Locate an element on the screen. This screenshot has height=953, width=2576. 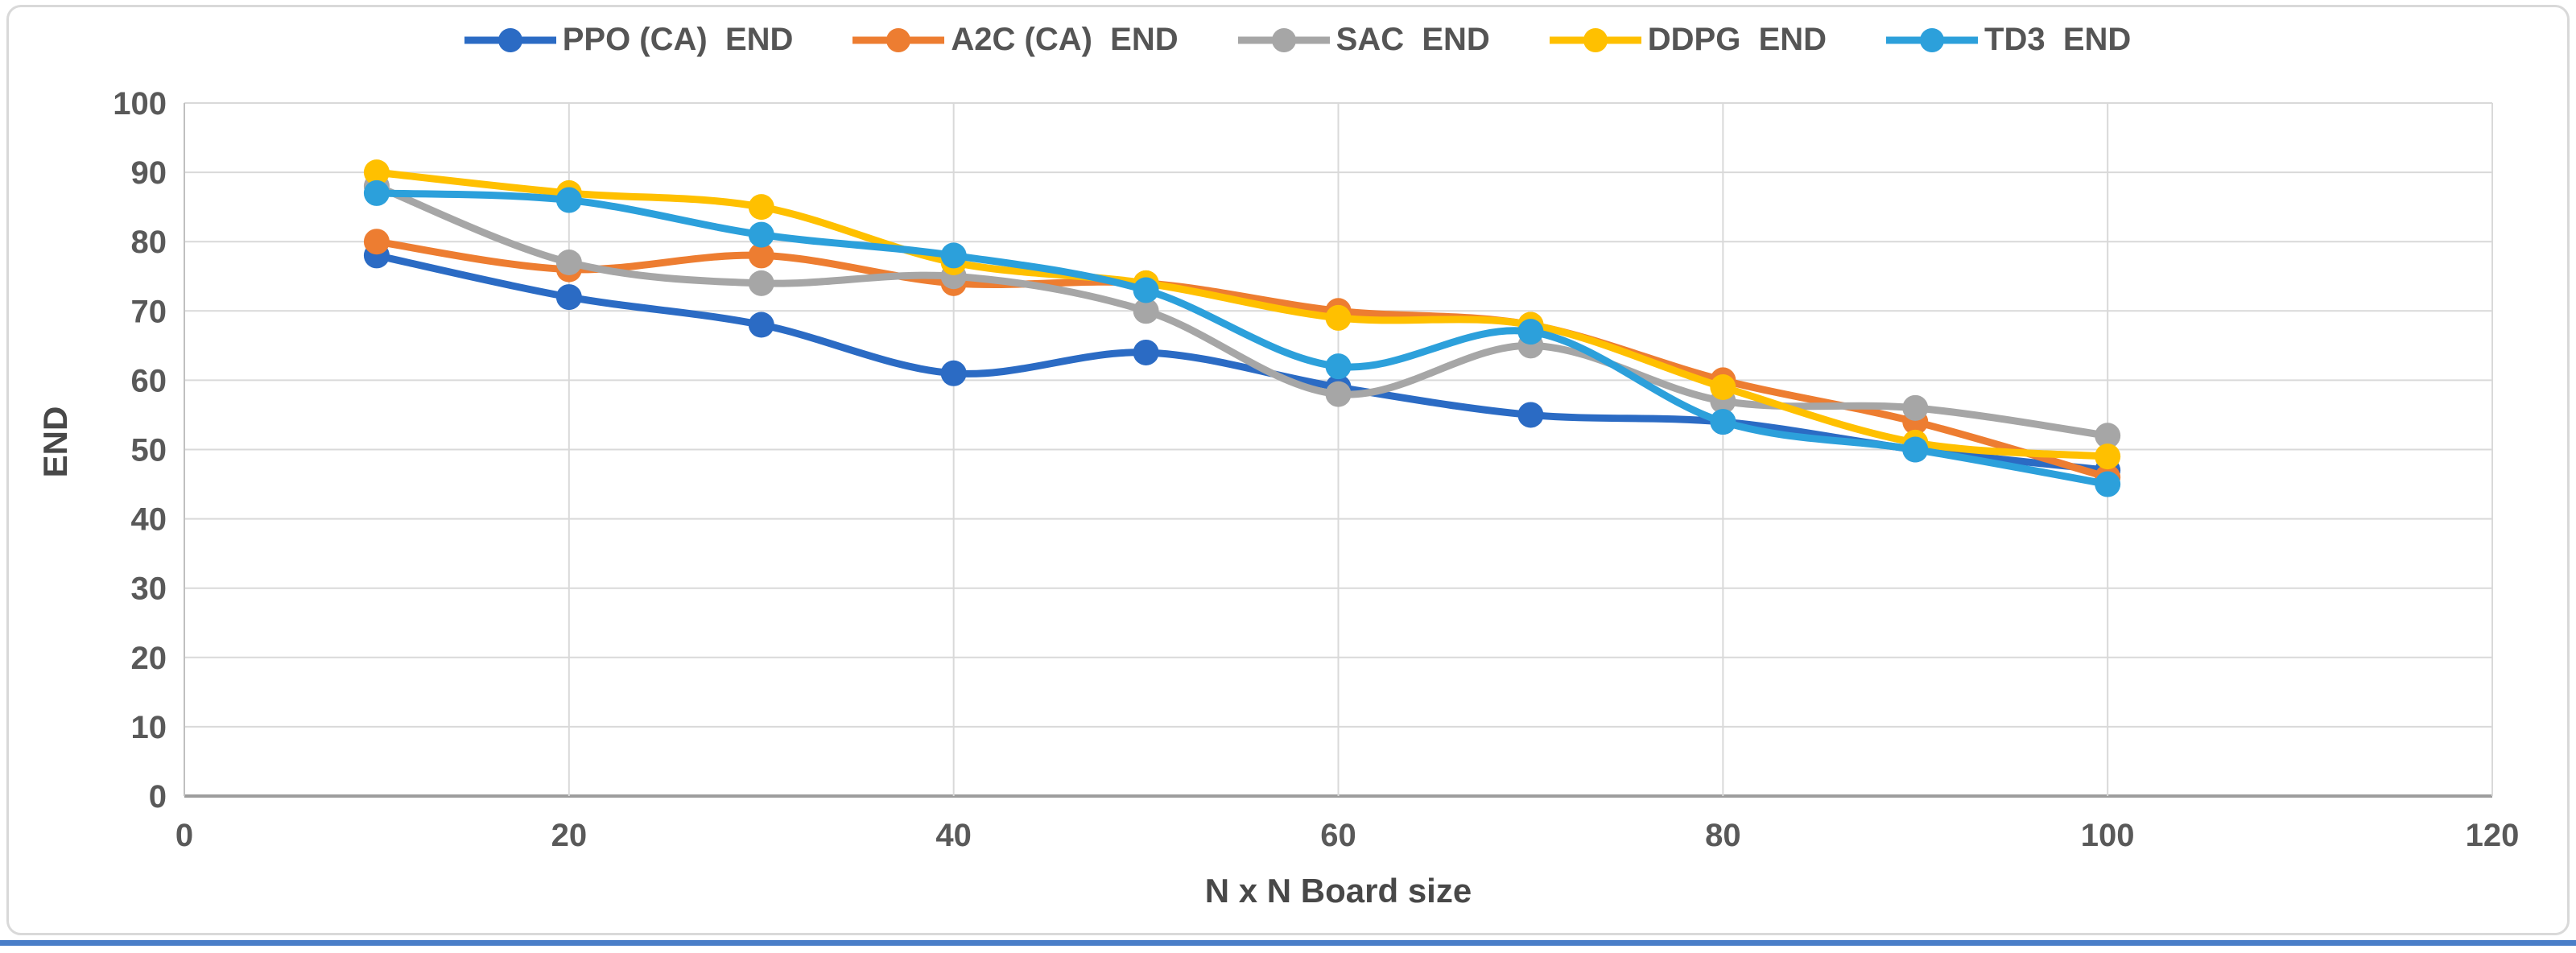
y-tick-label-100: 100 is located at coordinates (140, 104).